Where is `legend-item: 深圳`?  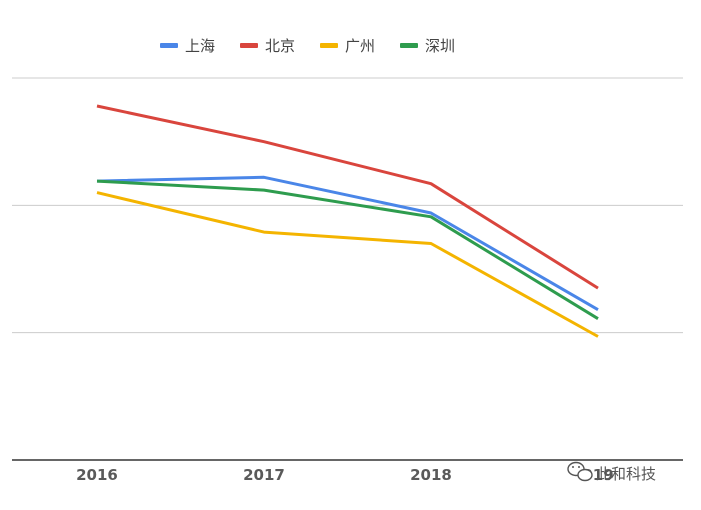 legend-item: 深圳 is located at coordinates (427, 46).